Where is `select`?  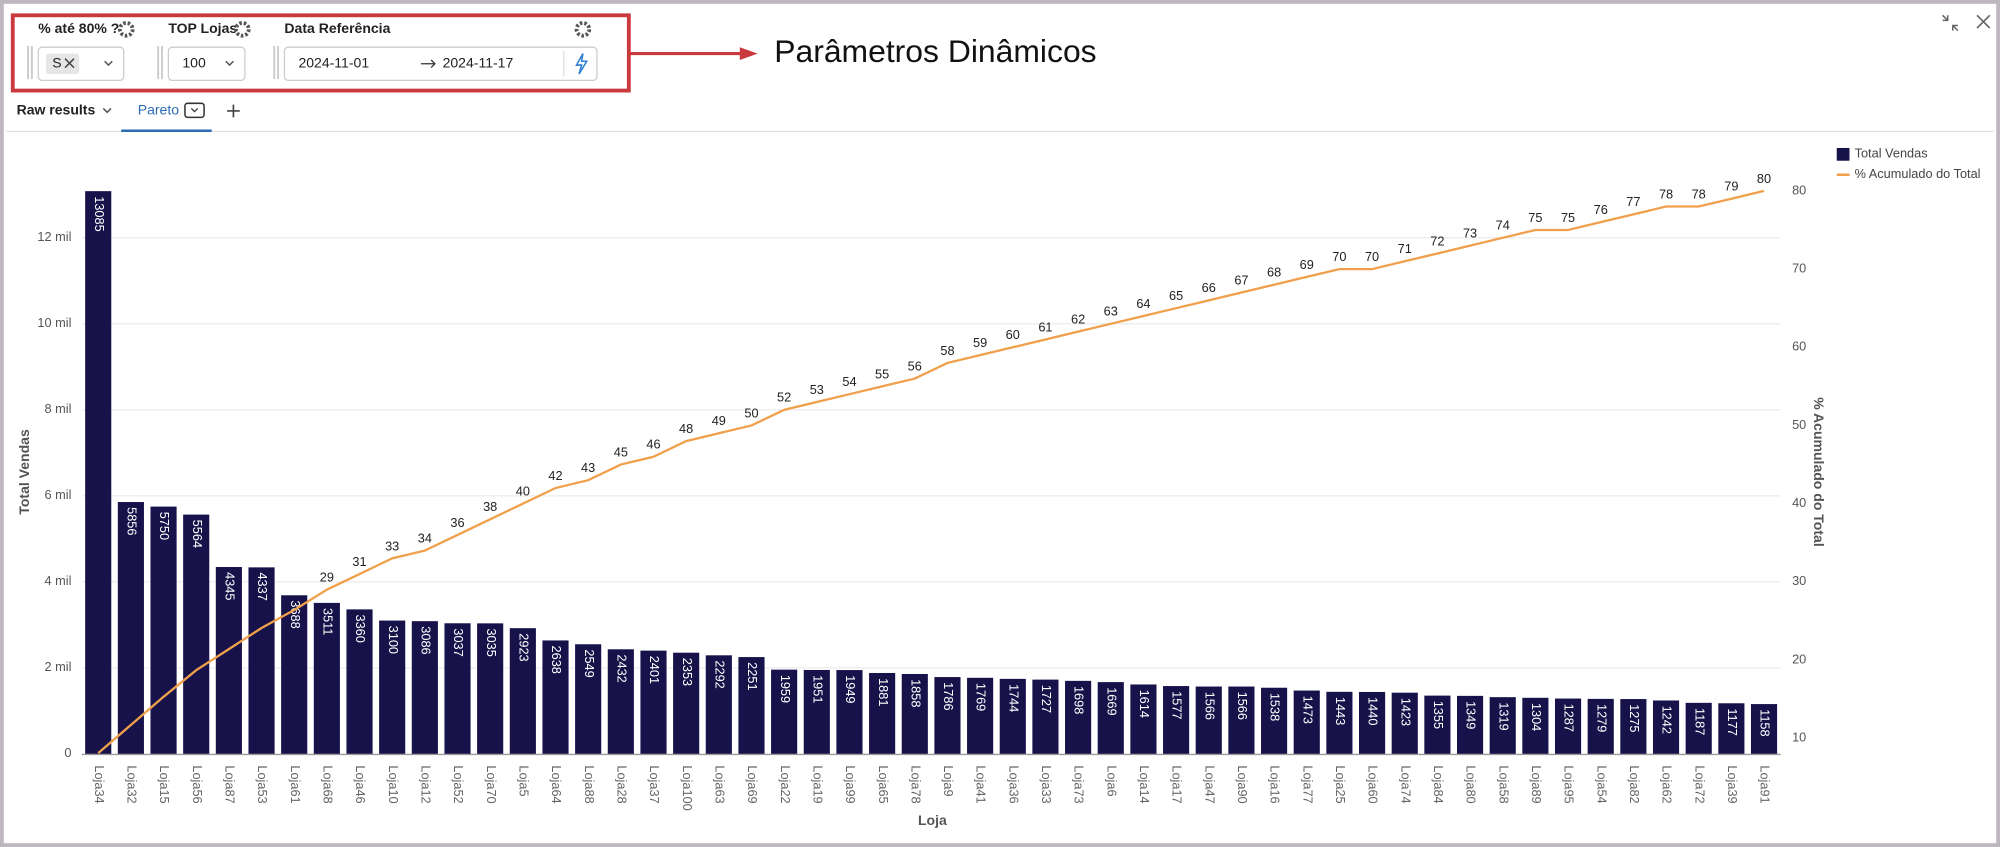
select is located at coordinates (206, 64).